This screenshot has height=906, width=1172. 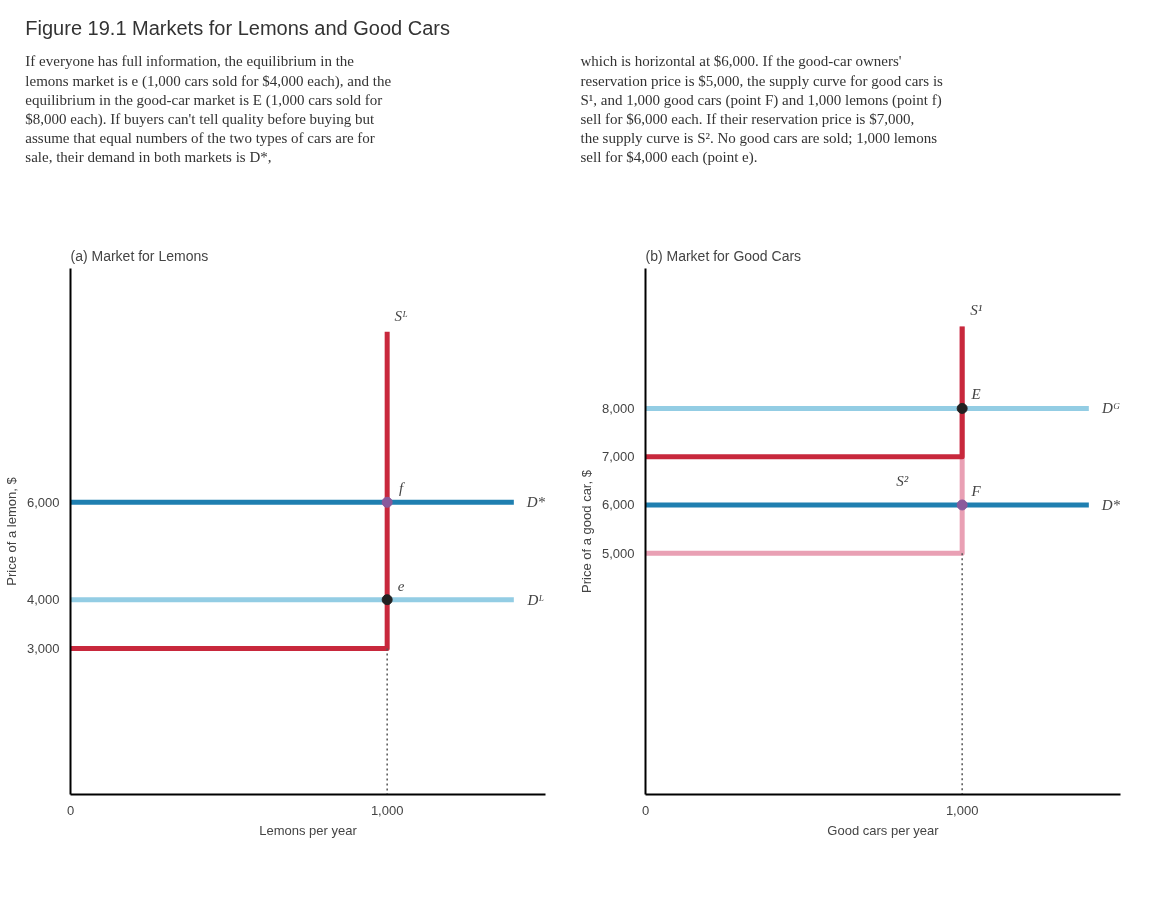 What do you see at coordinates (139, 255) in the screenshot?
I see `chart-title: (a) Market for Lemons` at bounding box center [139, 255].